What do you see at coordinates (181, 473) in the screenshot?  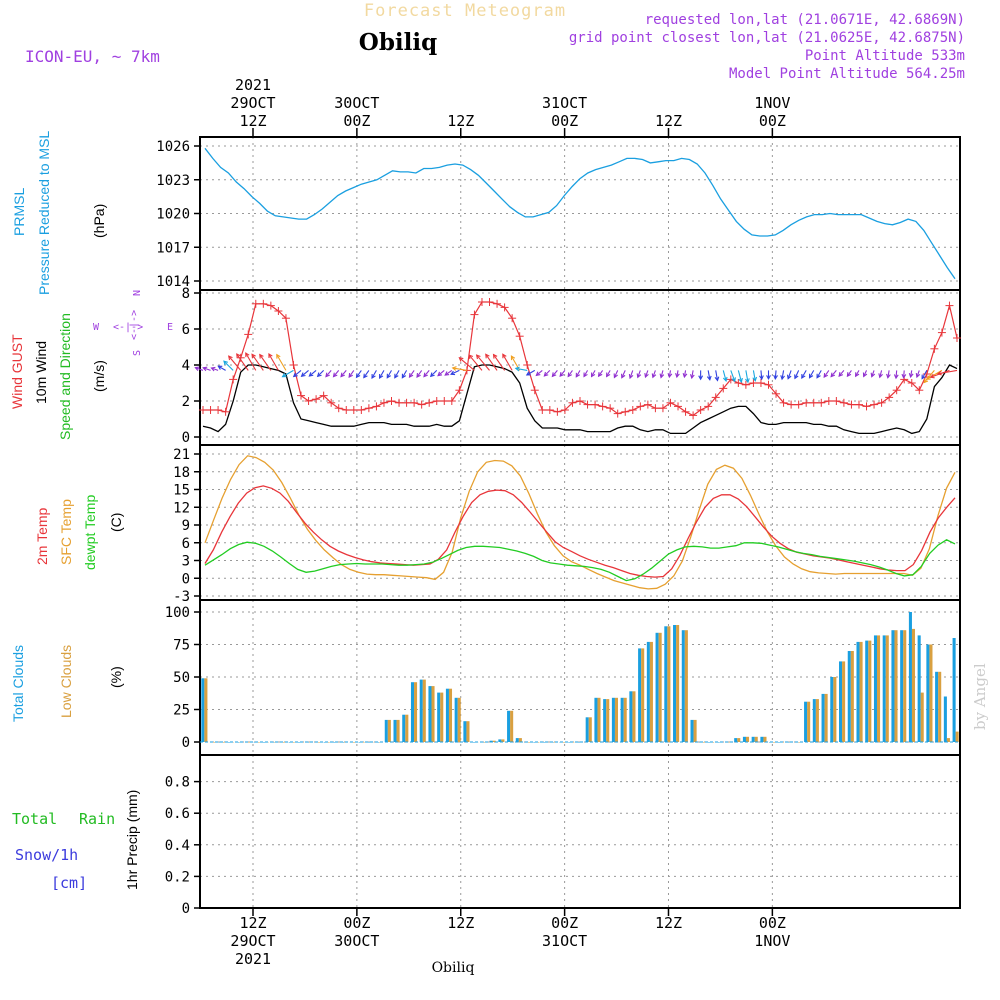 I see `temp-ytick-label-7: 18` at bounding box center [181, 473].